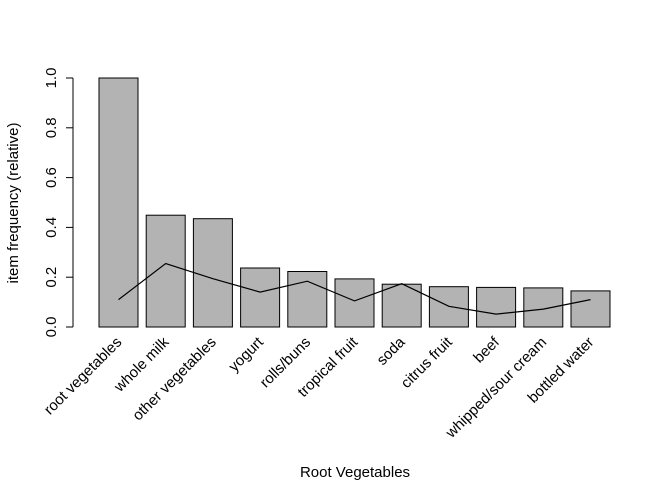 This screenshot has height=480, width=672. I want to click on y-tick-label: 0.4, so click(51, 227).